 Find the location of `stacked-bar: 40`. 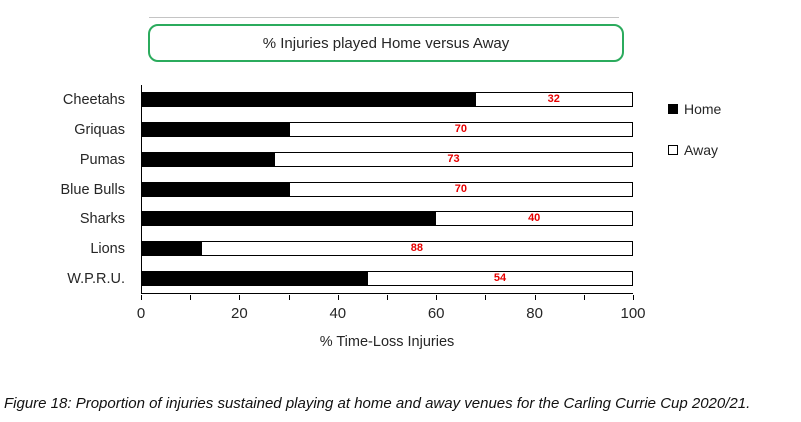

stacked-bar: 40 is located at coordinates (387, 219).